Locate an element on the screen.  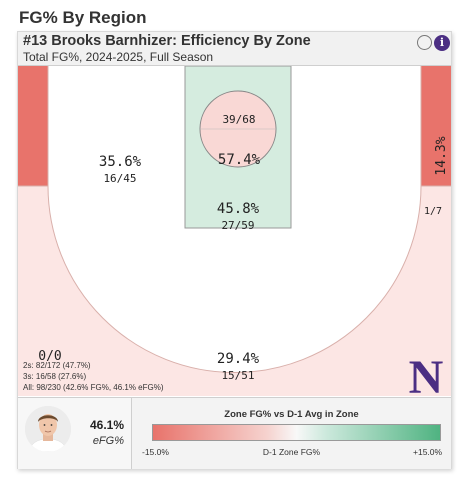
paint-made-attempts-label: 27/59 is located at coordinates (237, 225).